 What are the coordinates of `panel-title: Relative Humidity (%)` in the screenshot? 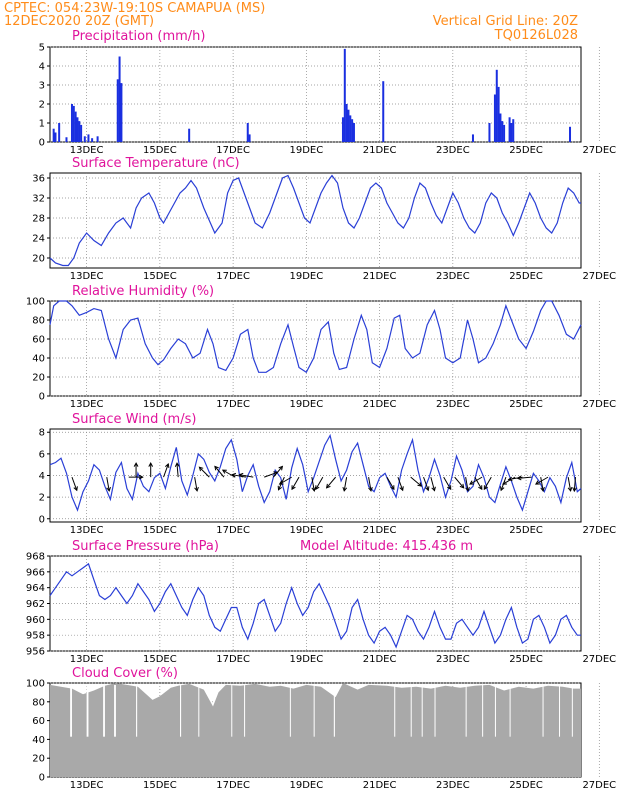 It's located at (143, 291).